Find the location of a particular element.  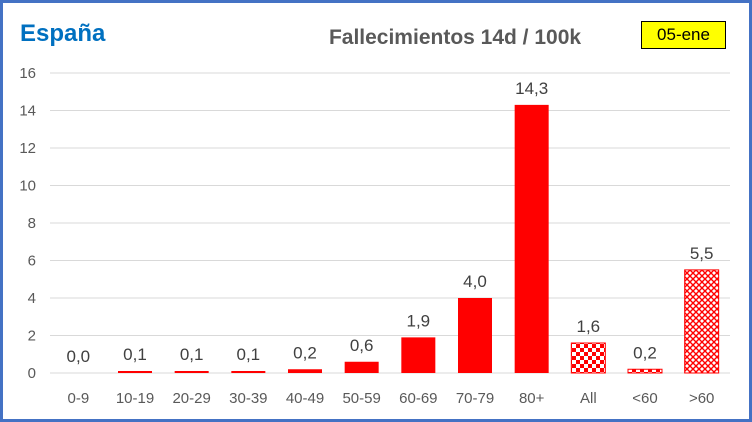

data-label: 14,3 is located at coordinates (531, 88).